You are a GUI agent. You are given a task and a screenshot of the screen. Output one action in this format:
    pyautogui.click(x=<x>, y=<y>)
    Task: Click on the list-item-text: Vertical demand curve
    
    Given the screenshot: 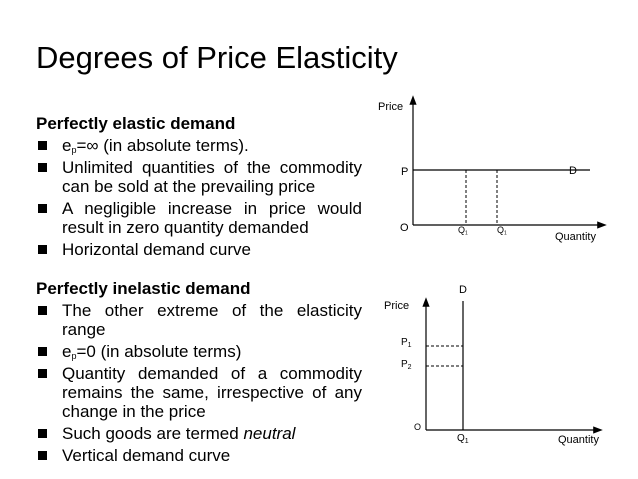 What is the action you would take?
    pyautogui.click(x=146, y=455)
    